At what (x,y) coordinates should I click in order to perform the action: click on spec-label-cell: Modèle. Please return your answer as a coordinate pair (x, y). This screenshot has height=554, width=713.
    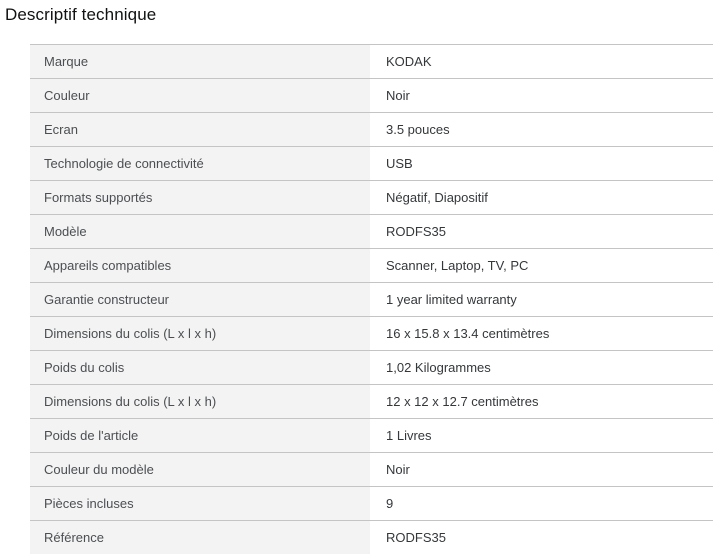
    Looking at the image, I should click on (200, 231).